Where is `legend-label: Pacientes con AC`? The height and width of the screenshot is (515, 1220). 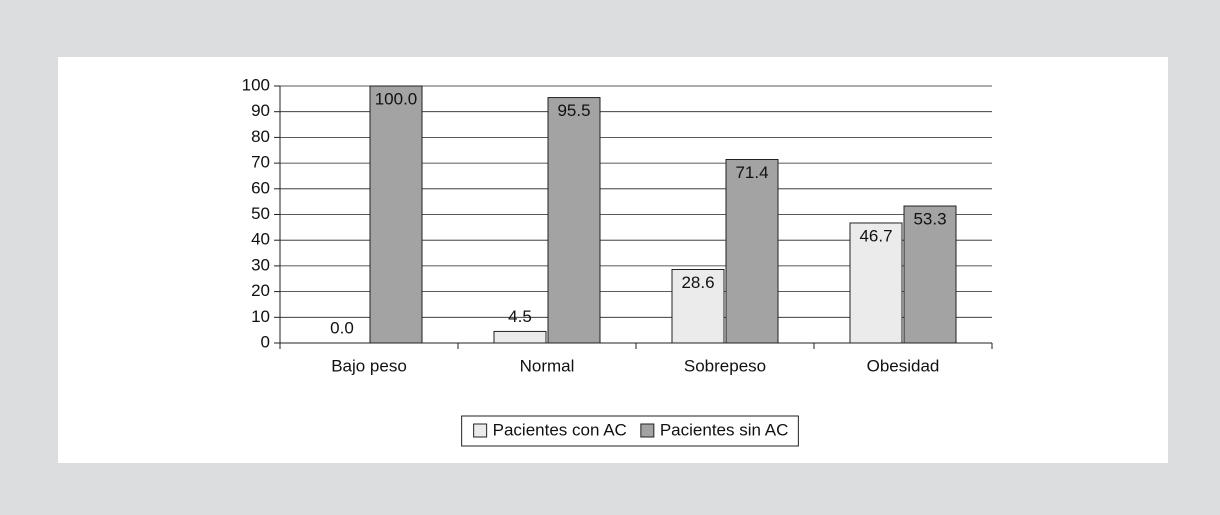 legend-label: Pacientes con AC is located at coordinates (560, 429).